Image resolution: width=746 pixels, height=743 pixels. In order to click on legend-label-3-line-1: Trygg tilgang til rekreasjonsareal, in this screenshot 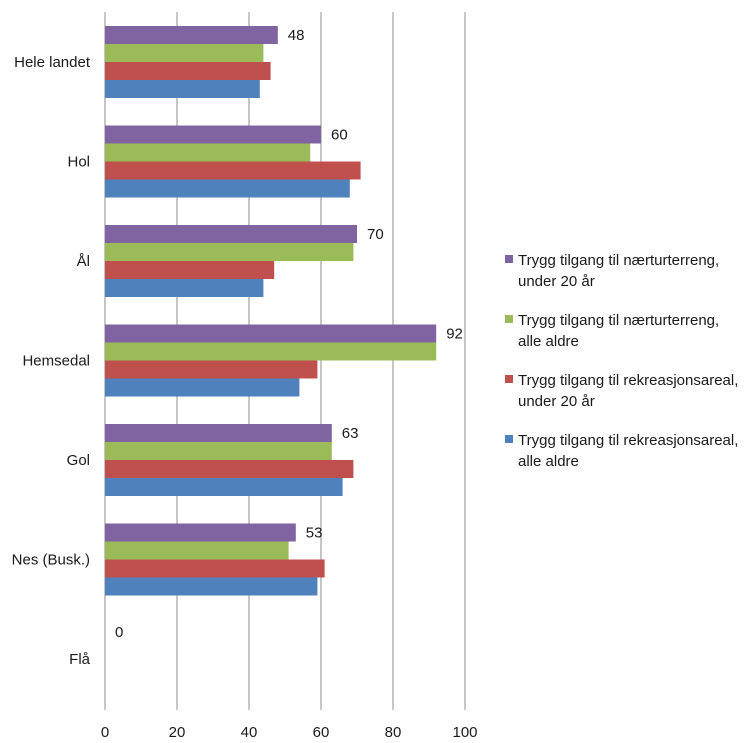, I will do `click(628, 380)`.